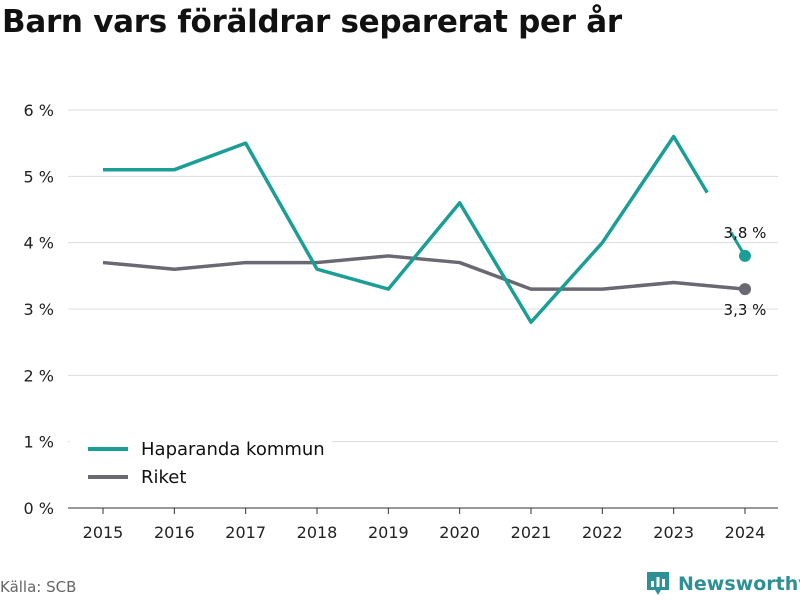  Describe the element at coordinates (745, 271) in the screenshot. I see `series-markers: 3,3 % 3,8 %` at that location.